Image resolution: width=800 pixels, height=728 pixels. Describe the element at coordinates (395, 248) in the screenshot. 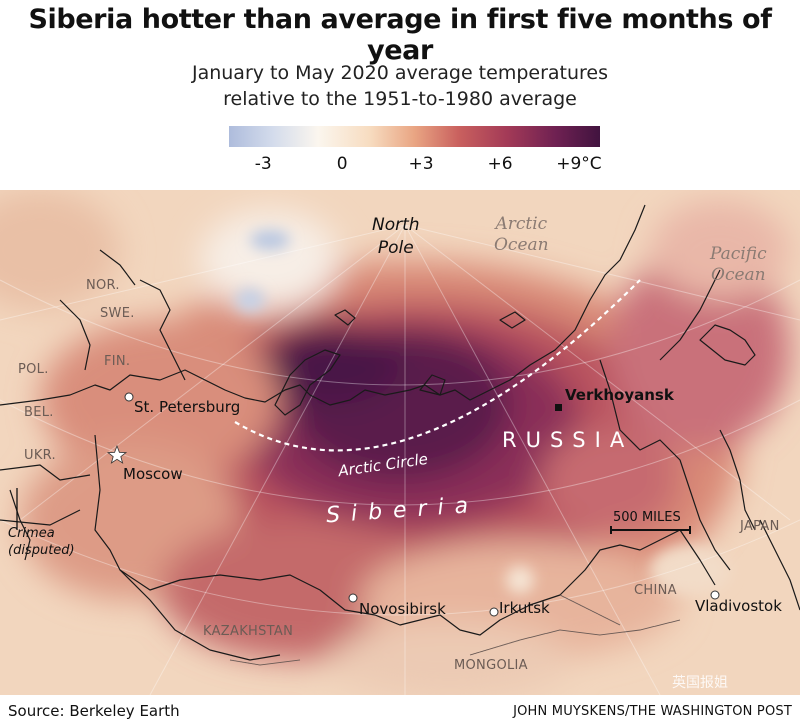

I see `north-pole-line-2: Pole` at that location.